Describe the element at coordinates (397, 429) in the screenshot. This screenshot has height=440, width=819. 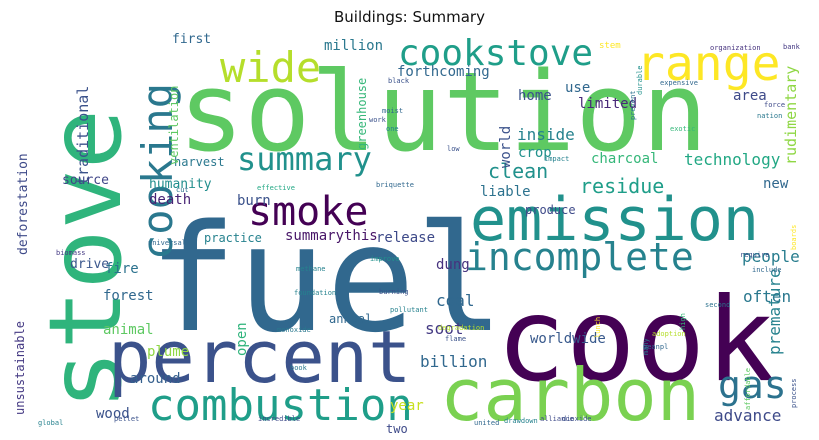
I see `word-two: two` at that location.